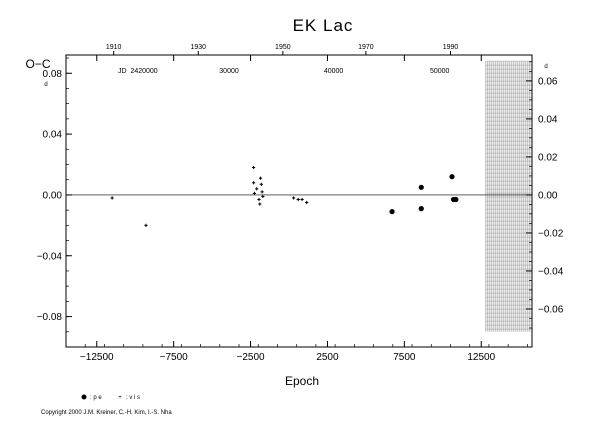 The width and height of the screenshot is (590, 425). I want to click on legend-pe-marker, so click(84, 397).